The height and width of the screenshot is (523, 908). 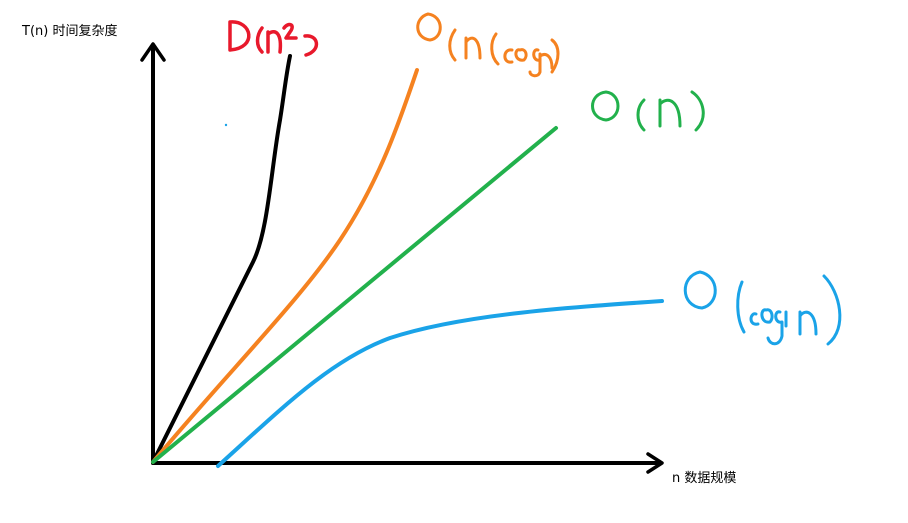 What do you see at coordinates (648, 111) in the screenshot?
I see `label-n-drawing` at bounding box center [648, 111].